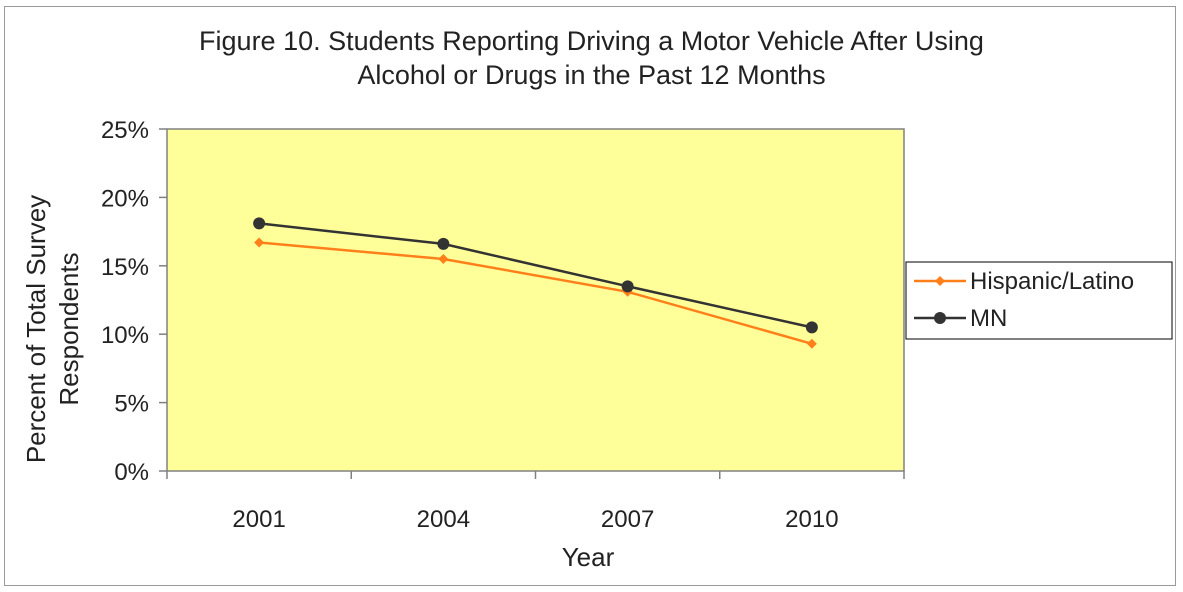 This screenshot has width=1183, height=592. What do you see at coordinates (52, 329) in the screenshot?
I see `y-axis-label: Percent of Total Survey Respondents` at bounding box center [52, 329].